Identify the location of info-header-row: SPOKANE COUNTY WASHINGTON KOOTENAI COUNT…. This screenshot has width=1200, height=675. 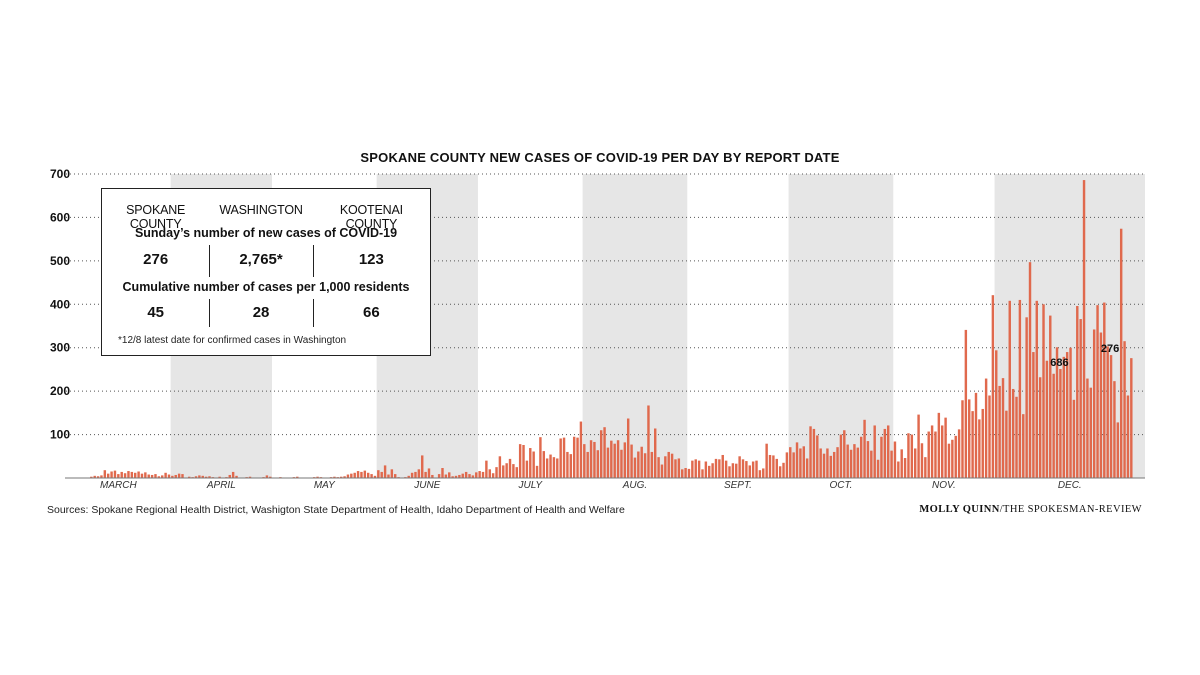
(266, 217).